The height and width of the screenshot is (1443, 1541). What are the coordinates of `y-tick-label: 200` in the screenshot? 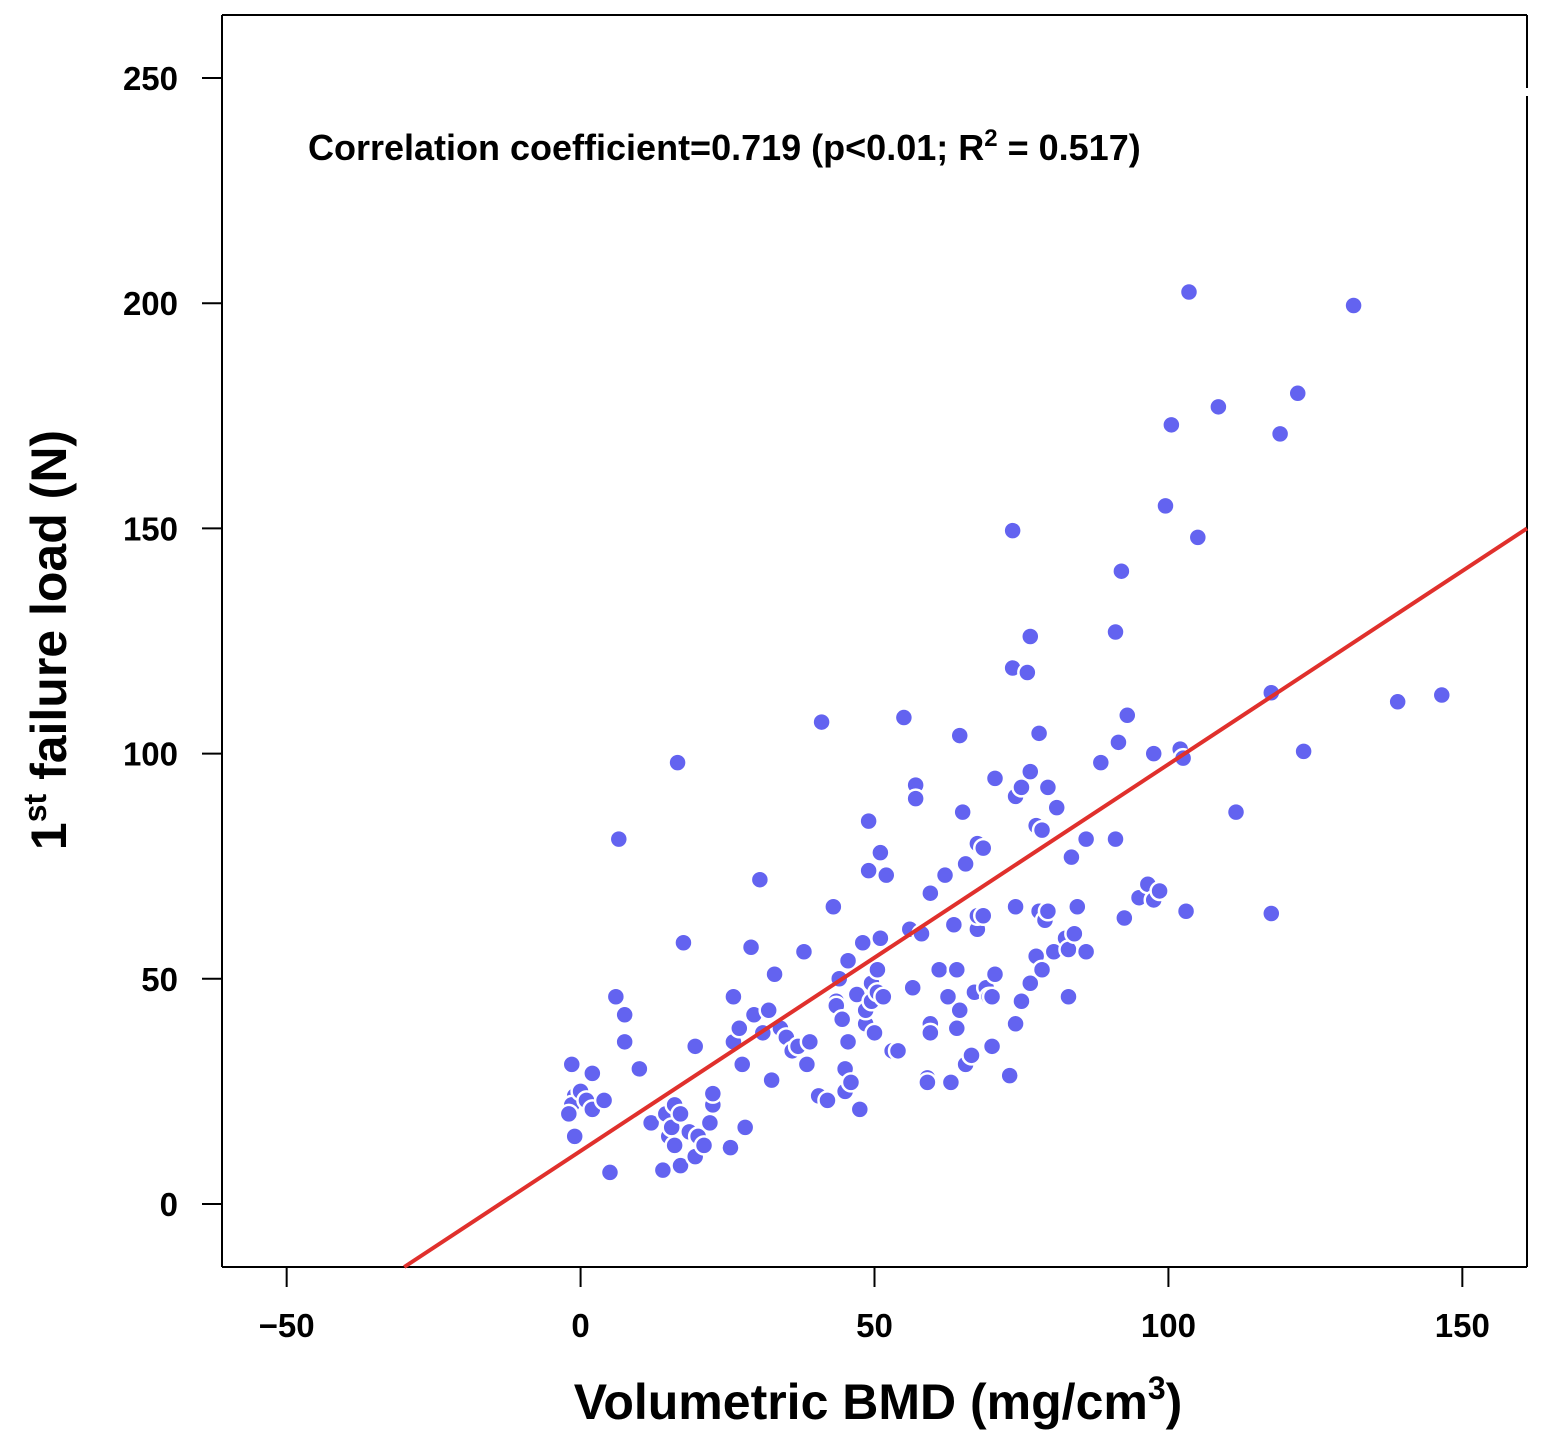 It's located at (150, 303).